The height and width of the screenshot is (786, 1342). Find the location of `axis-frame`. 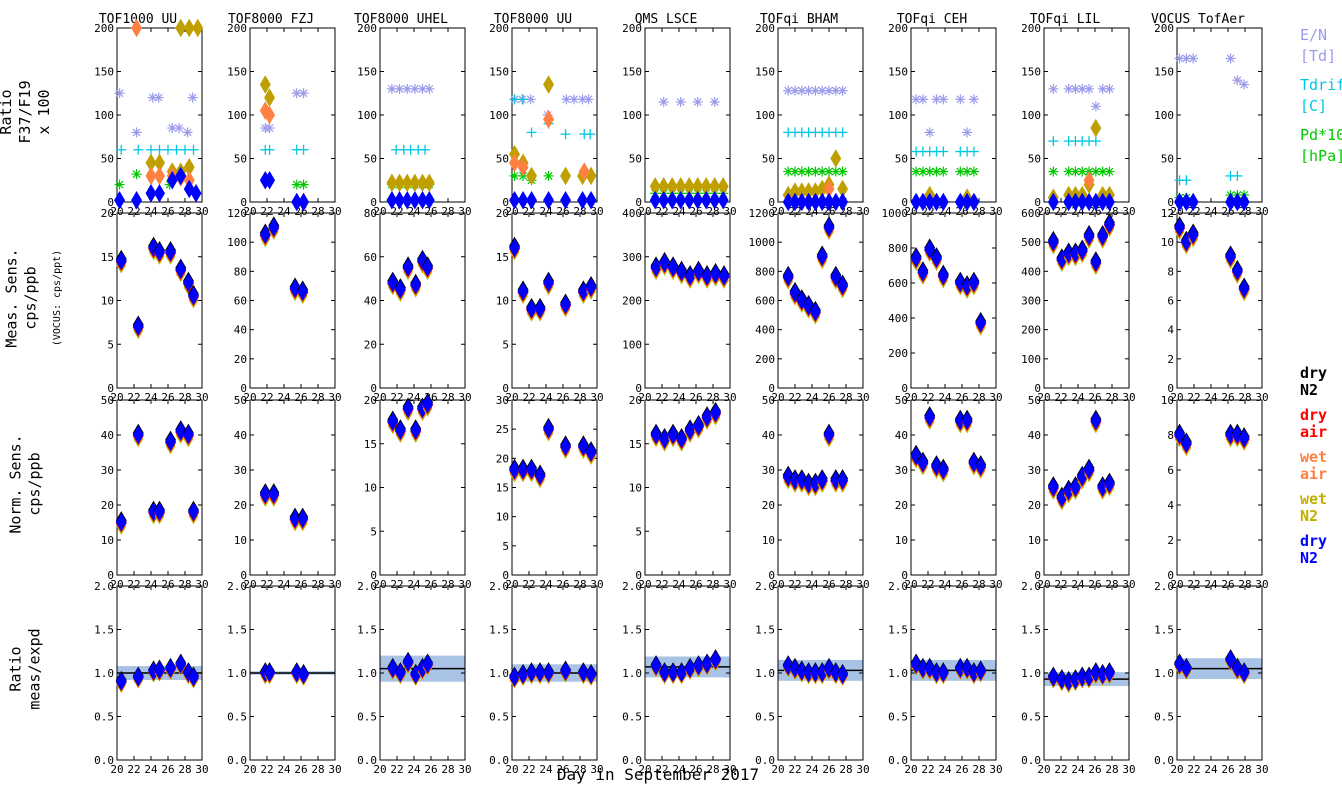

axis-frame is located at coordinates (687, 300).